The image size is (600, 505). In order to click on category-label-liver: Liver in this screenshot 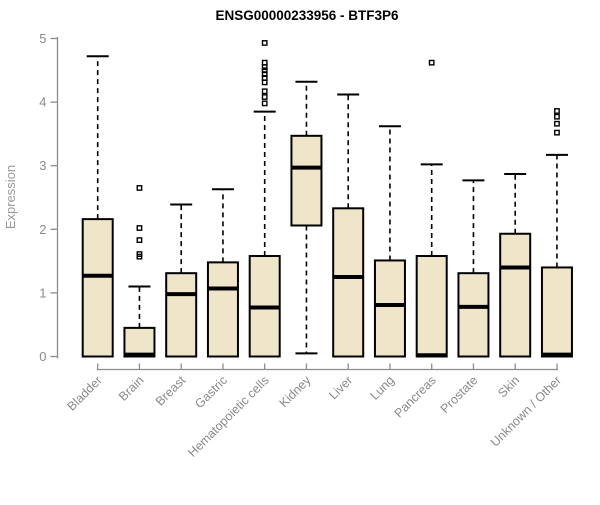, I will do `click(340, 387)`.